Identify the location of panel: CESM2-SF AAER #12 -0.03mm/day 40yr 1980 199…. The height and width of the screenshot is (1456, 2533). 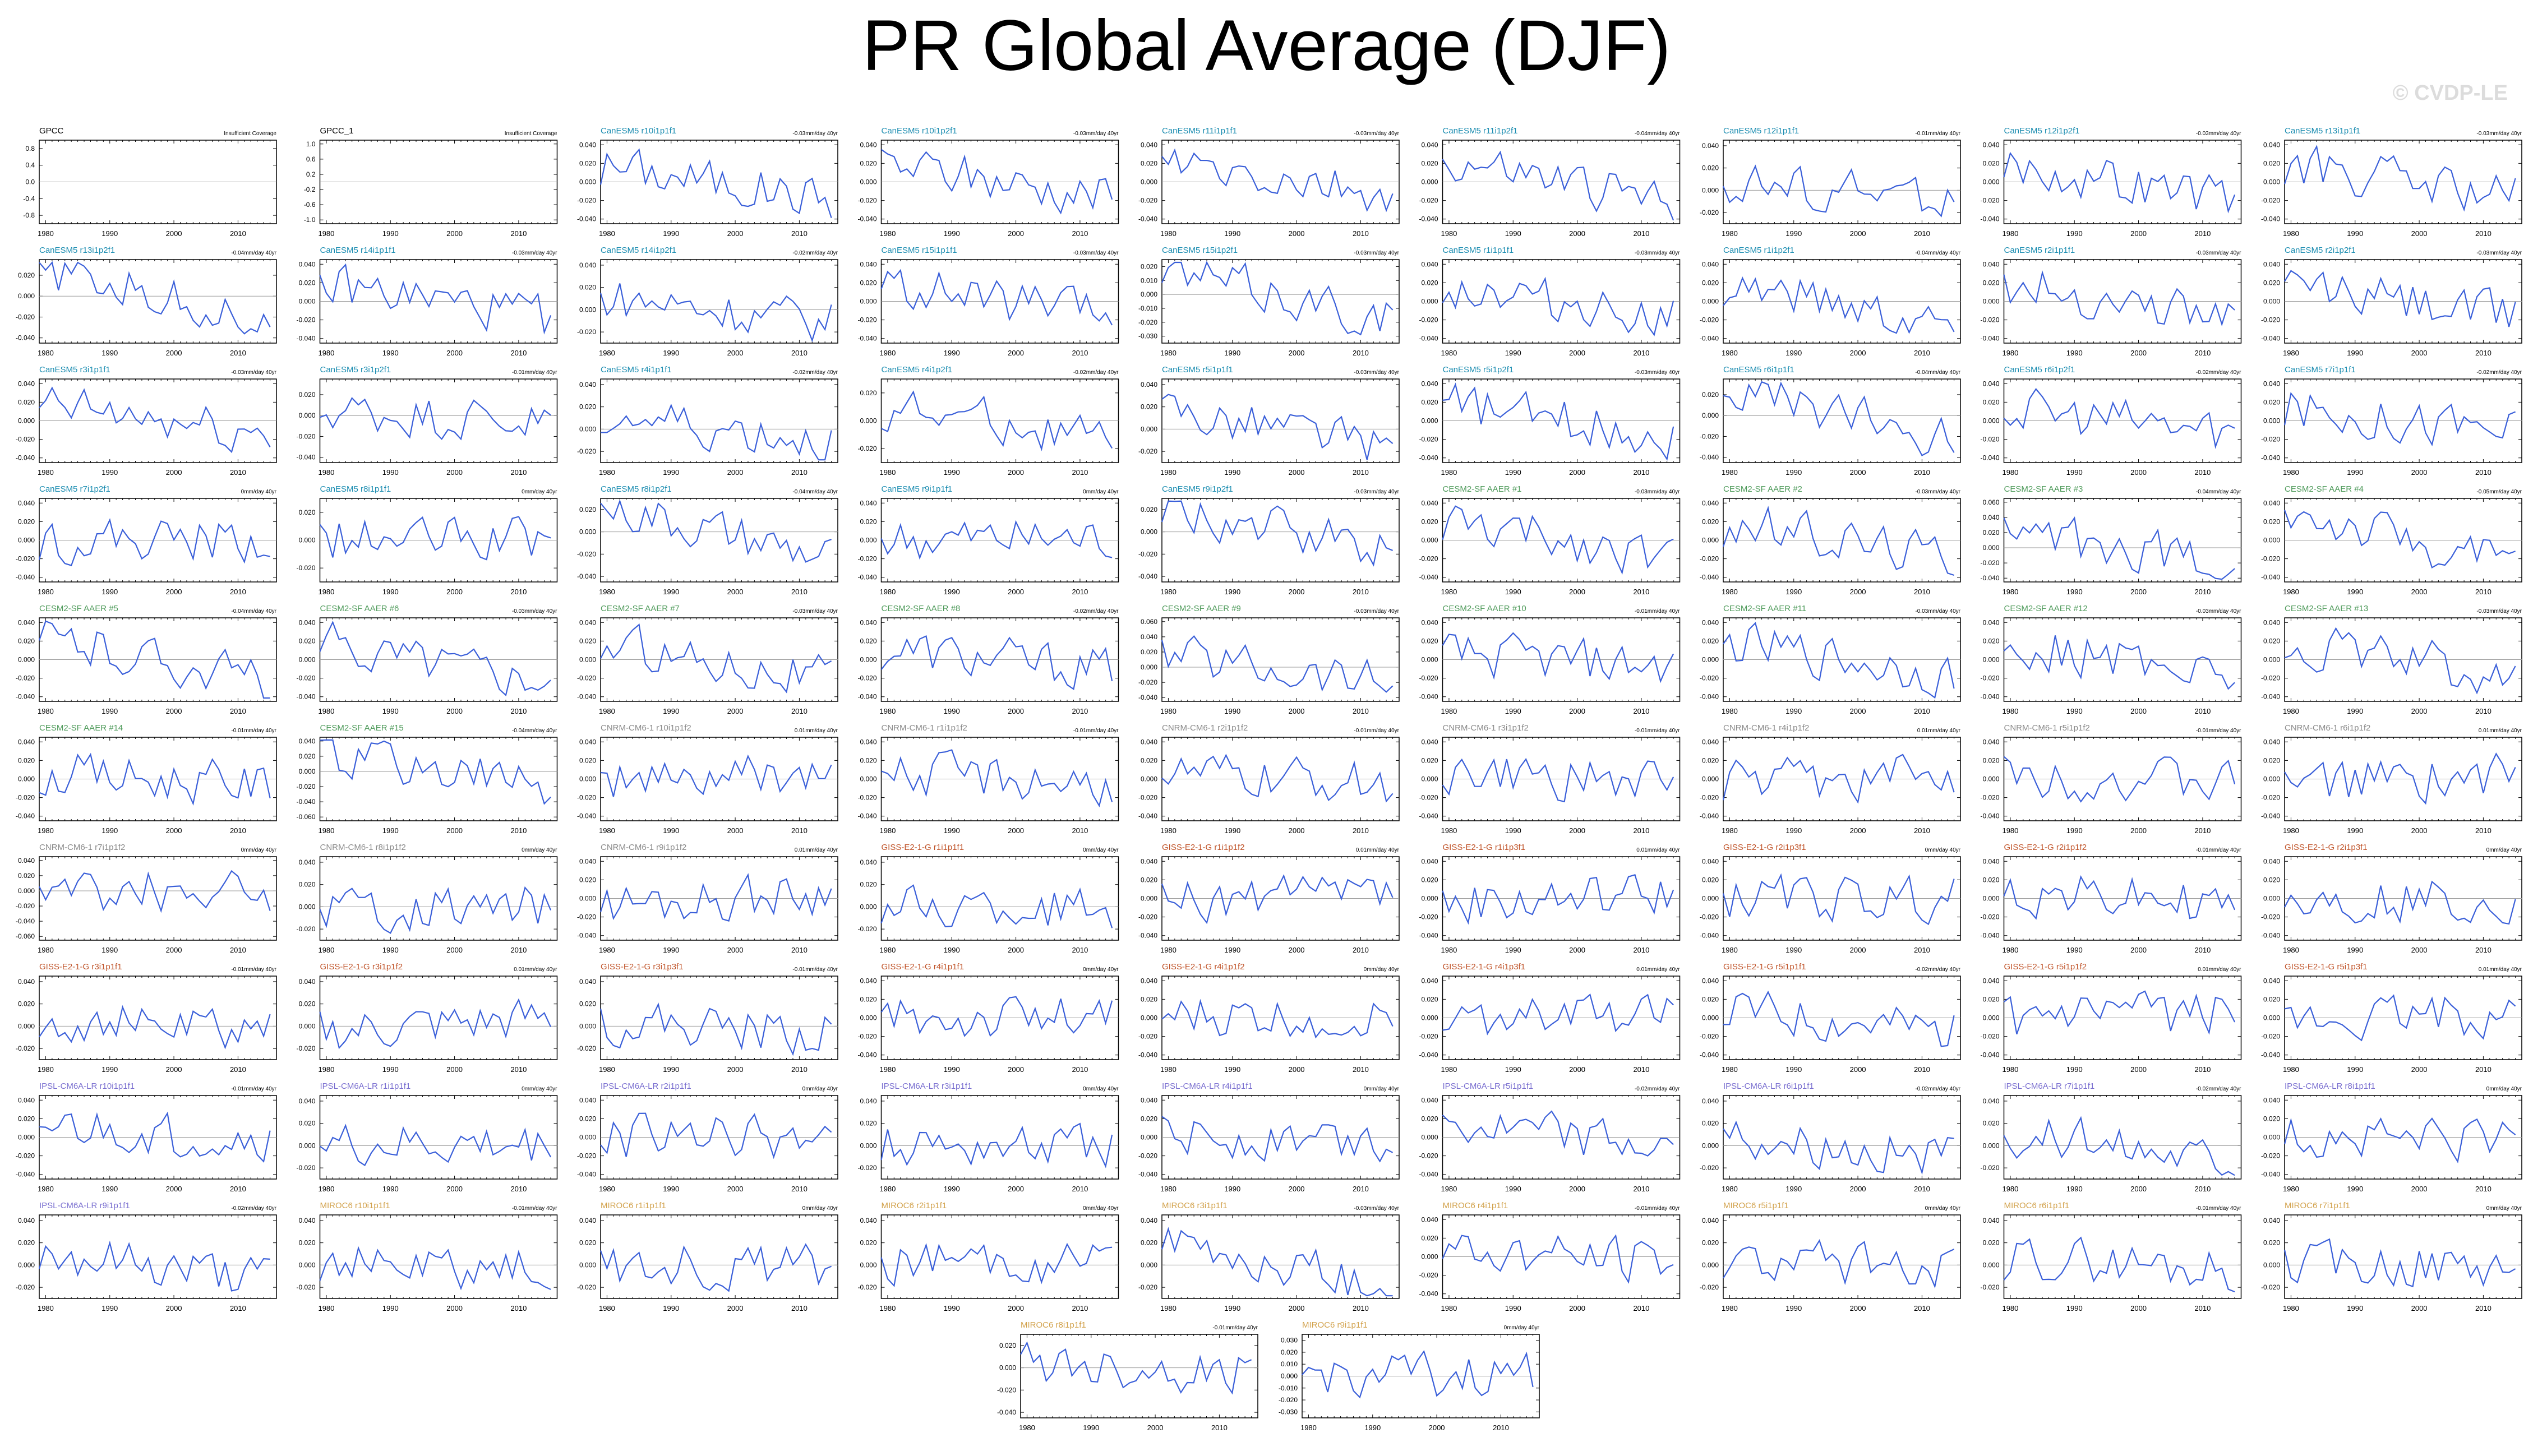
(2111, 660).